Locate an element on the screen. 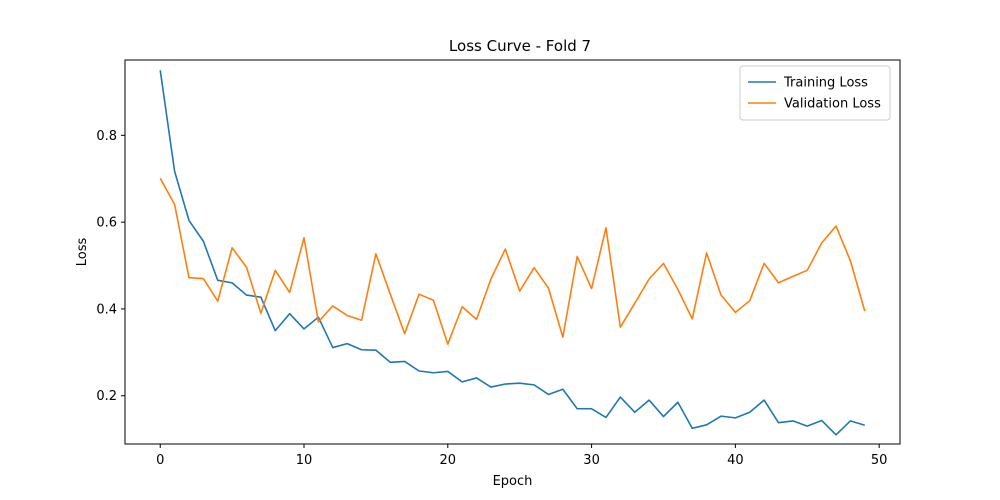 This screenshot has height=500, width=1000. legend: Training Loss Validation Loss is located at coordinates (815, 93).